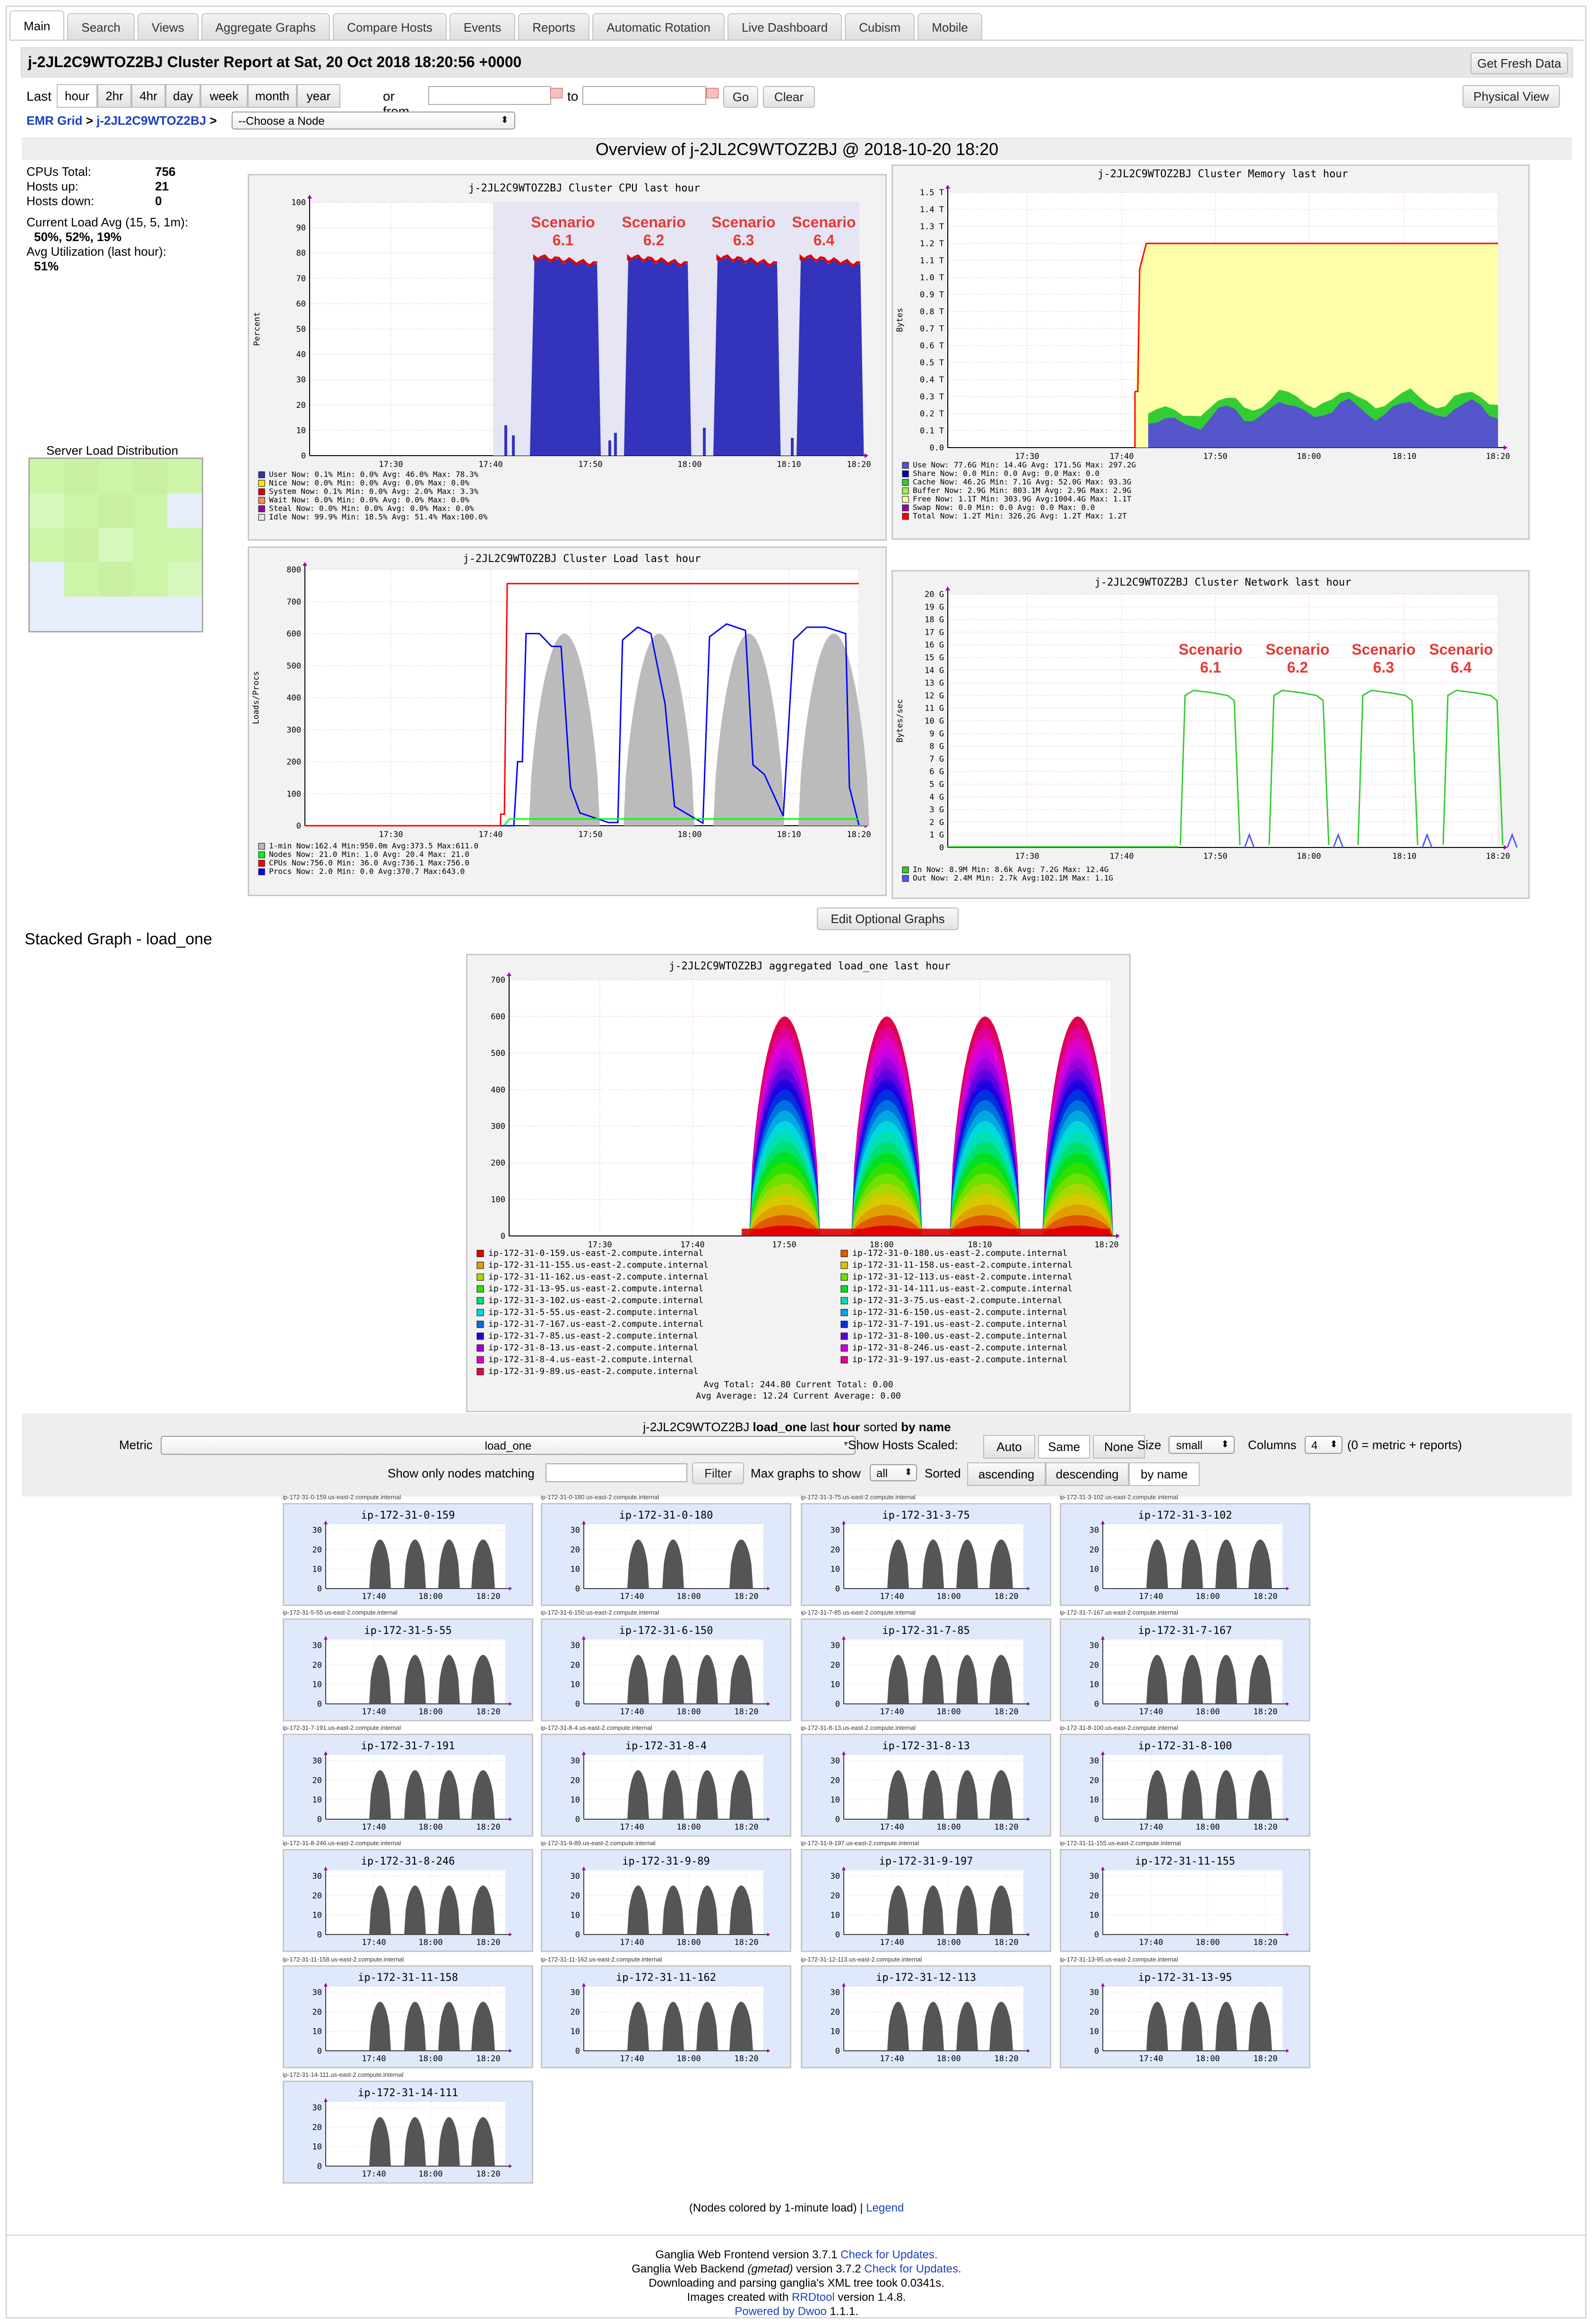 This screenshot has height=2324, width=1593. Describe the element at coordinates (114, 96) in the screenshot. I see `range-2hr: 2hr` at that location.